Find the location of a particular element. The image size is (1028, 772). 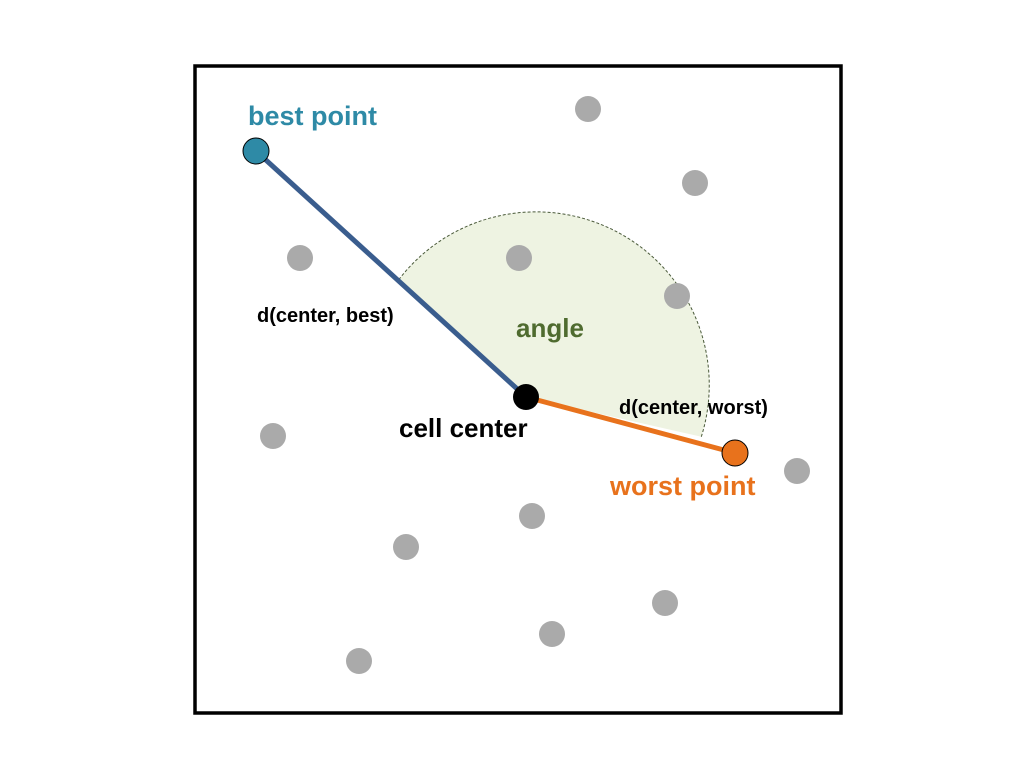

worst-point is located at coordinates (735, 453).